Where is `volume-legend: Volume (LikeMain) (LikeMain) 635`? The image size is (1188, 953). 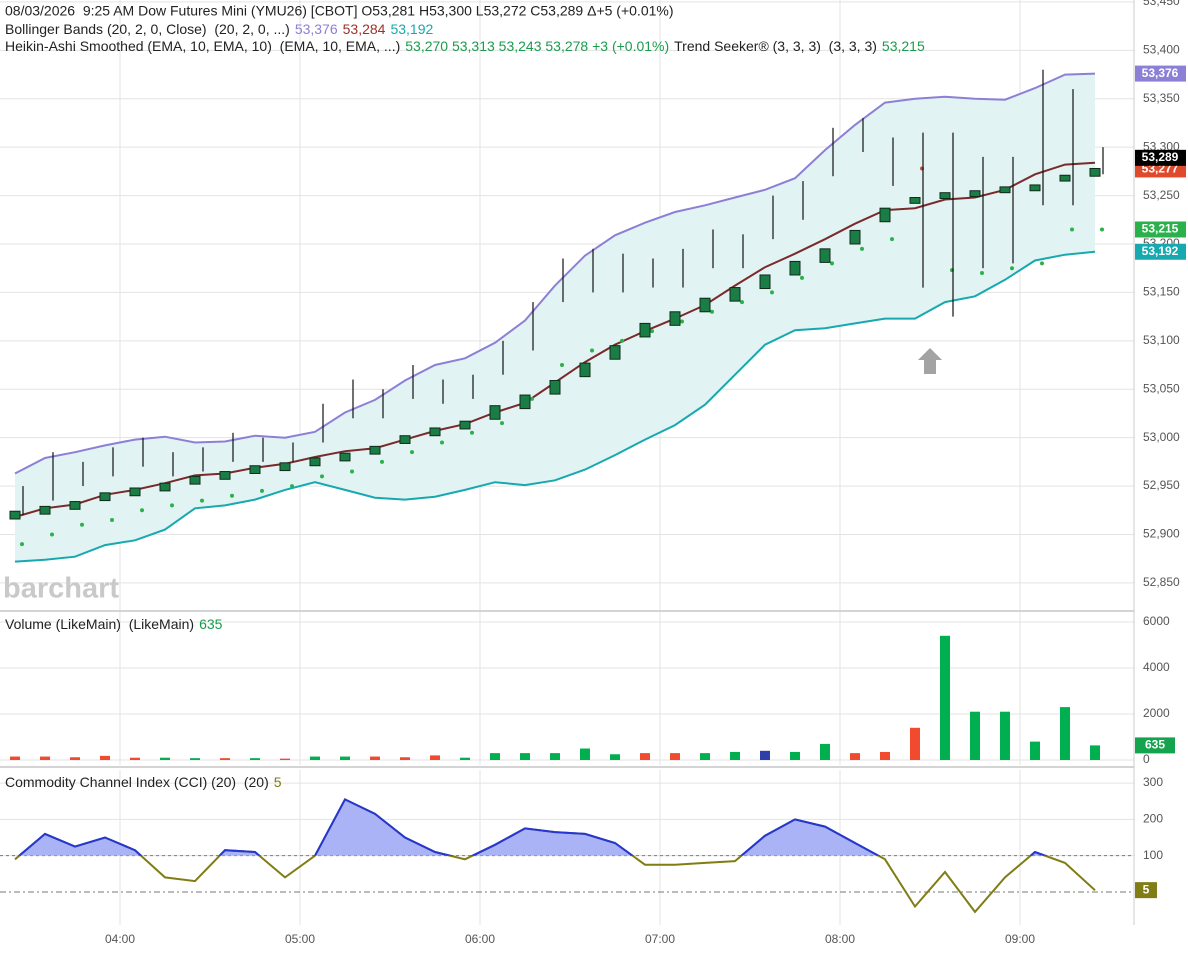
volume-legend: Volume (LikeMain) (LikeMain) 635 is located at coordinates (114, 624).